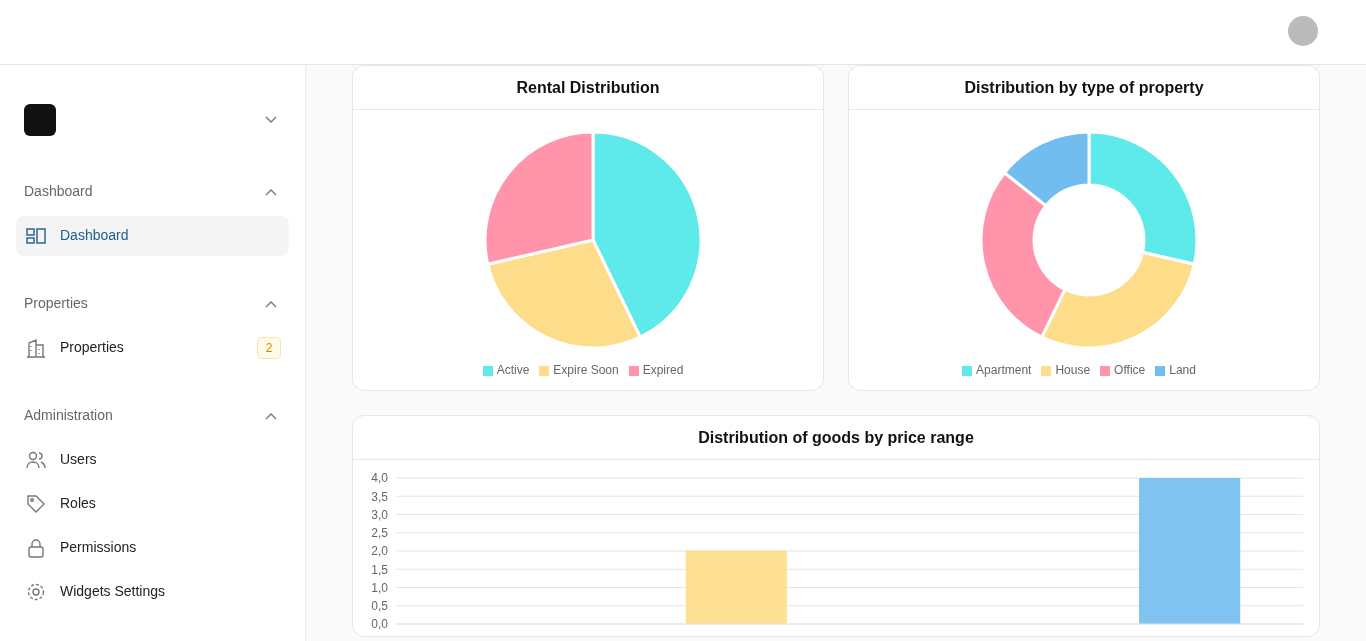  What do you see at coordinates (663, 370) in the screenshot?
I see `legend-label: Expired` at bounding box center [663, 370].